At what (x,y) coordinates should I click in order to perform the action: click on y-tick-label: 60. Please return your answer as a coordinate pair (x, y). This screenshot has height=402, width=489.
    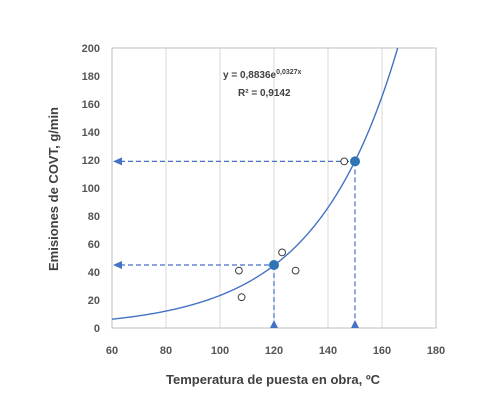
    Looking at the image, I should click on (94, 245).